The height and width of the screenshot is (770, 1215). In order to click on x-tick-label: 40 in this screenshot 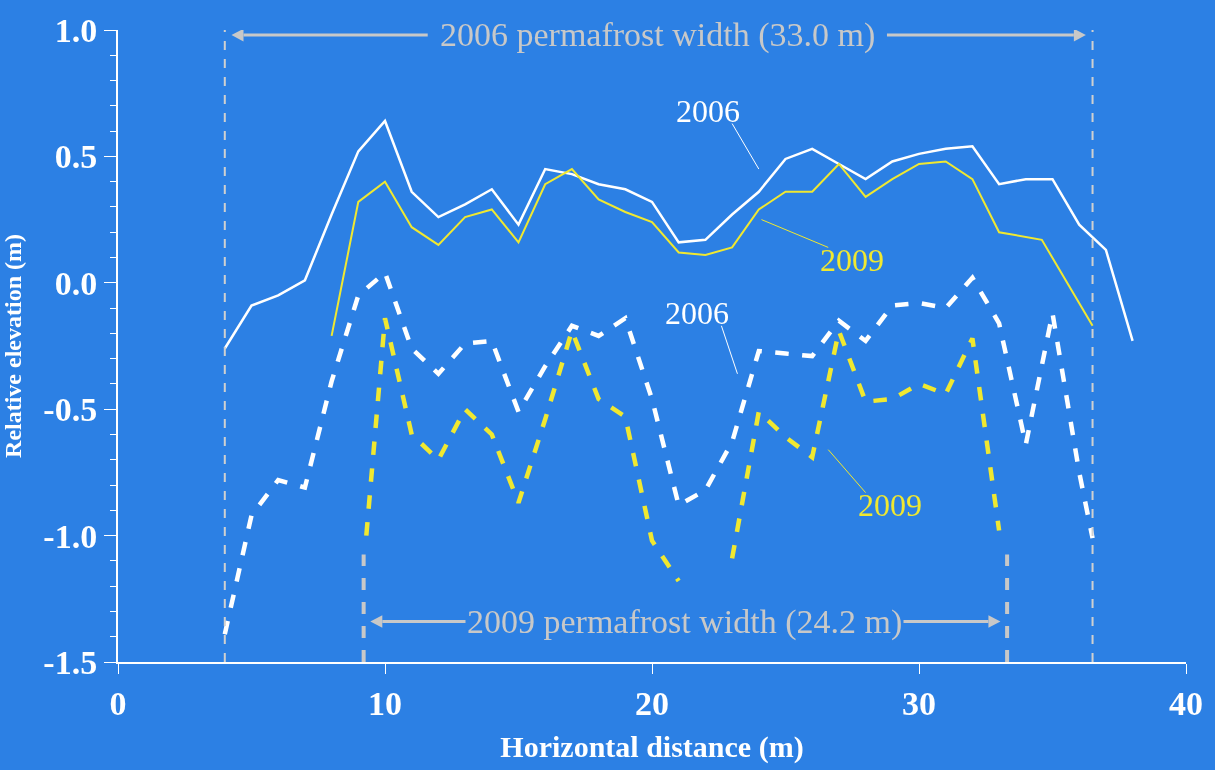, I will do `click(1186, 703)`.